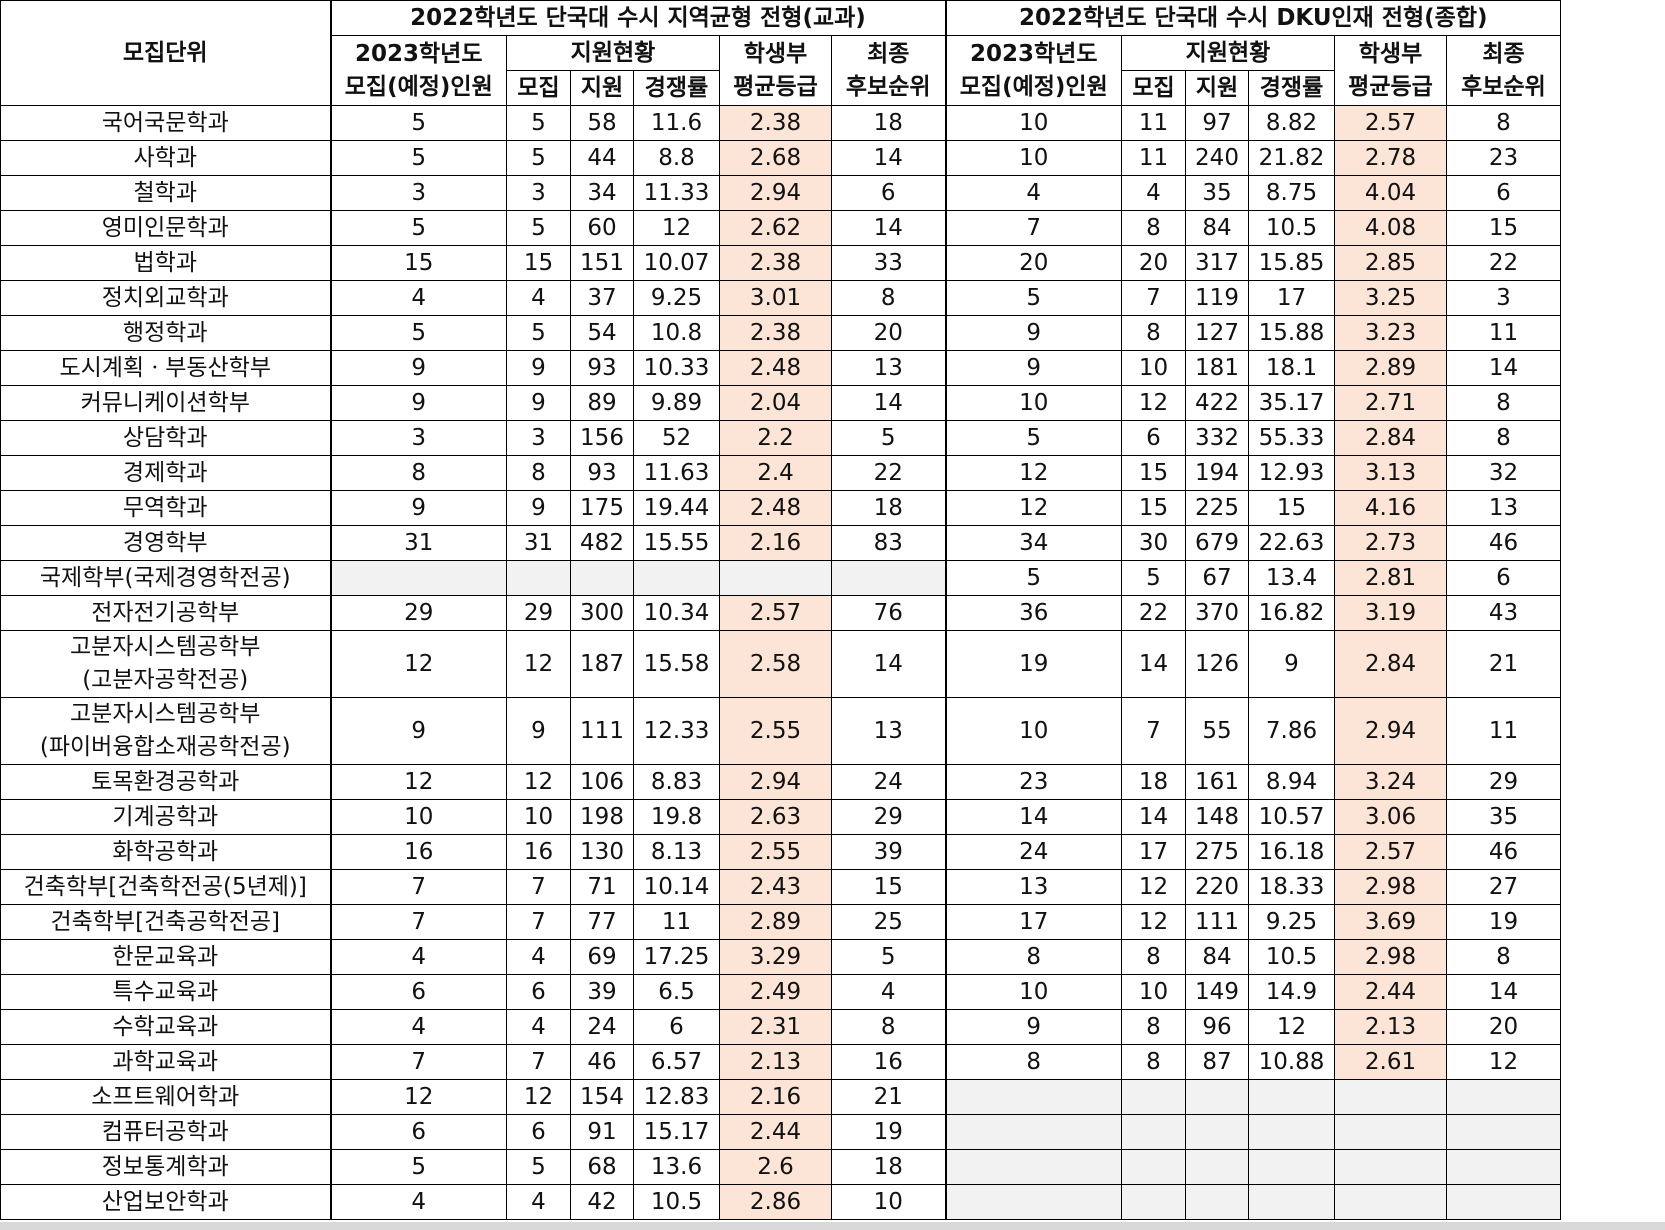  Describe the element at coordinates (1291, 263) in the screenshot. I see `dku-ratio-cell: 15.85` at that location.